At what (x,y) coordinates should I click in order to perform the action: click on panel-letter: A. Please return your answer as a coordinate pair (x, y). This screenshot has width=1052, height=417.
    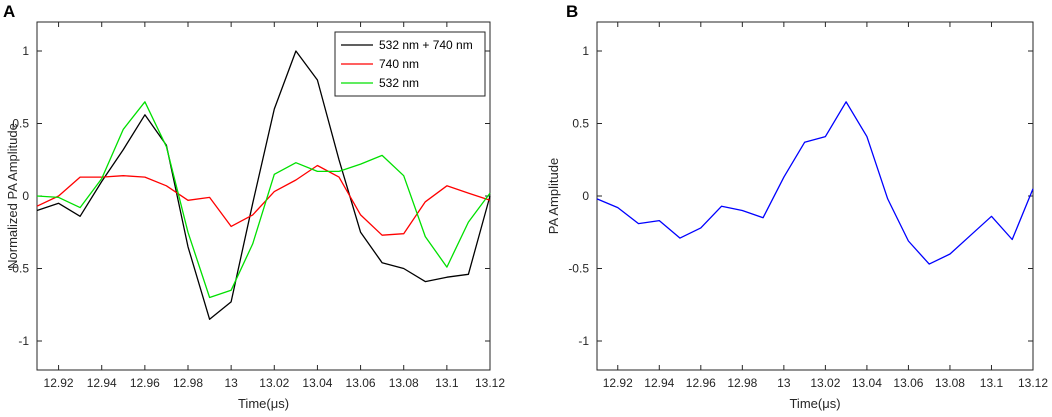
    Looking at the image, I should click on (9, 11).